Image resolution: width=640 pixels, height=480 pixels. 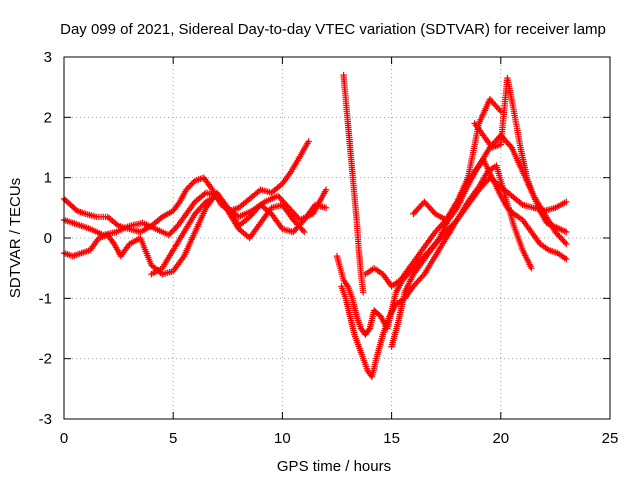 I want to click on x-tick-label: 25, so click(x=610, y=438).